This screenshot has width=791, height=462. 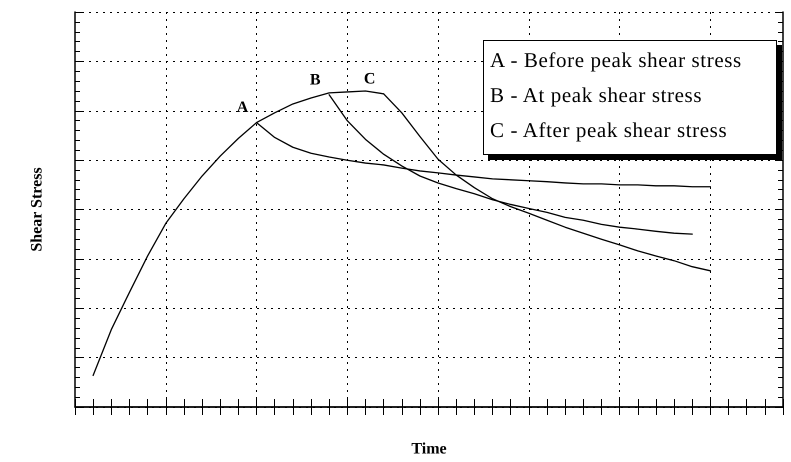 What do you see at coordinates (429, 449) in the screenshot?
I see `x-axis-title: Time` at bounding box center [429, 449].